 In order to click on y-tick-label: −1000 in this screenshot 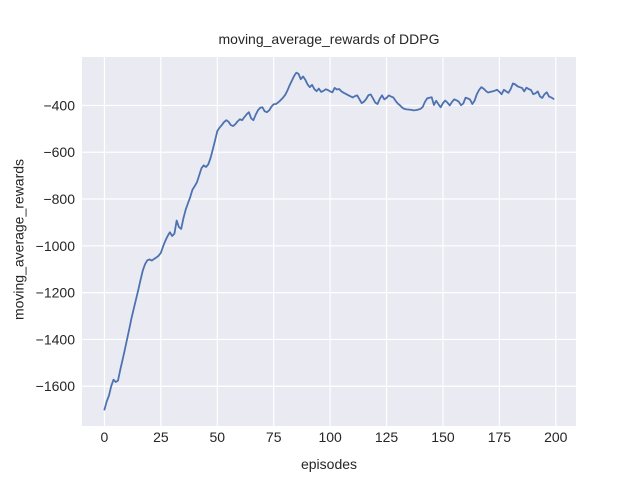, I will do `click(56, 246)`.